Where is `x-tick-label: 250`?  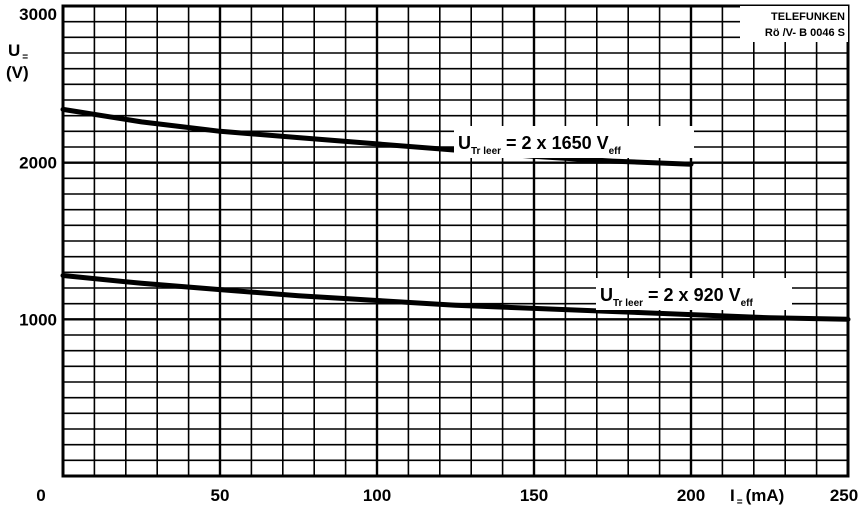 x-tick-label: 250 is located at coordinates (844, 495).